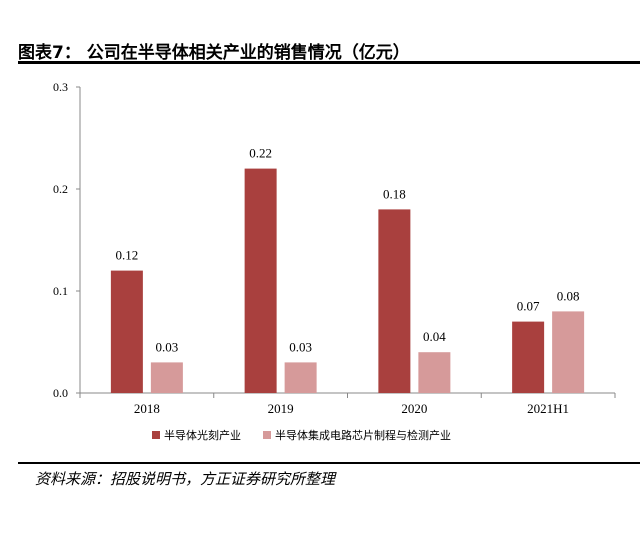  I want to click on legend-entry: 半导体集成电路芯片制程与检测产业, so click(363, 435).